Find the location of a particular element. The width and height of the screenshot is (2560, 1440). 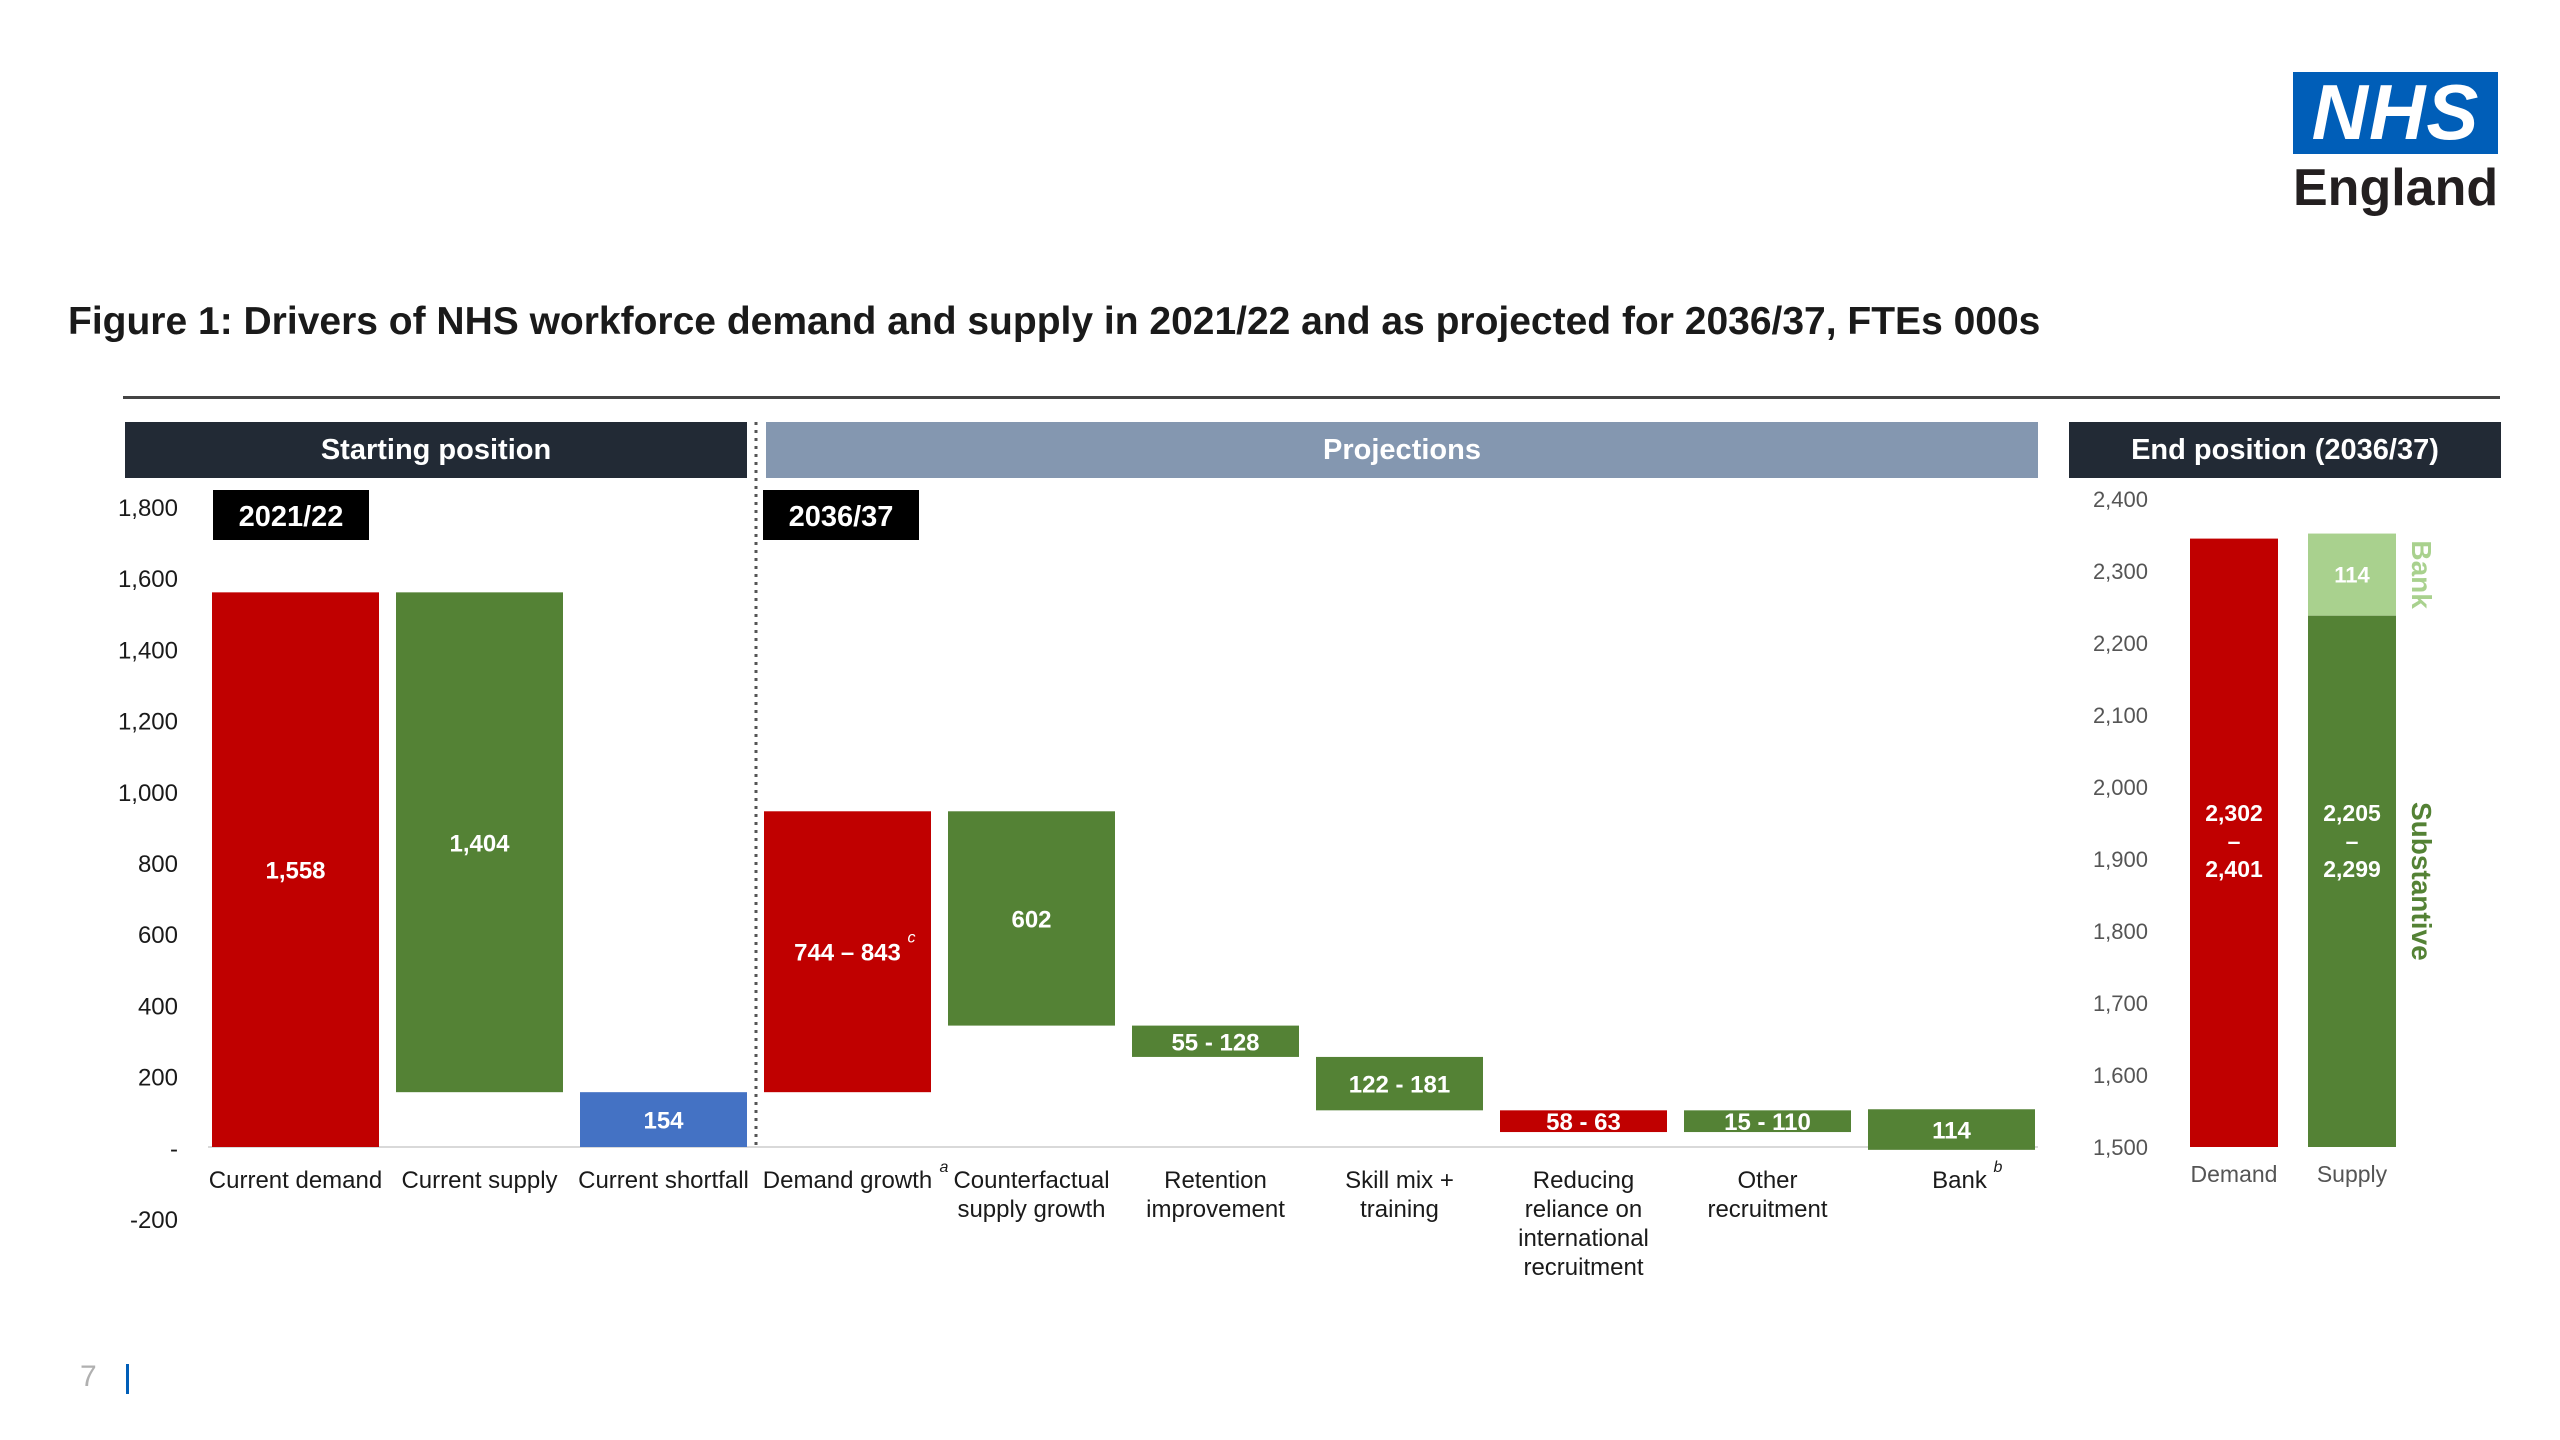

end-label-demand: – is located at coordinates (2234, 841).